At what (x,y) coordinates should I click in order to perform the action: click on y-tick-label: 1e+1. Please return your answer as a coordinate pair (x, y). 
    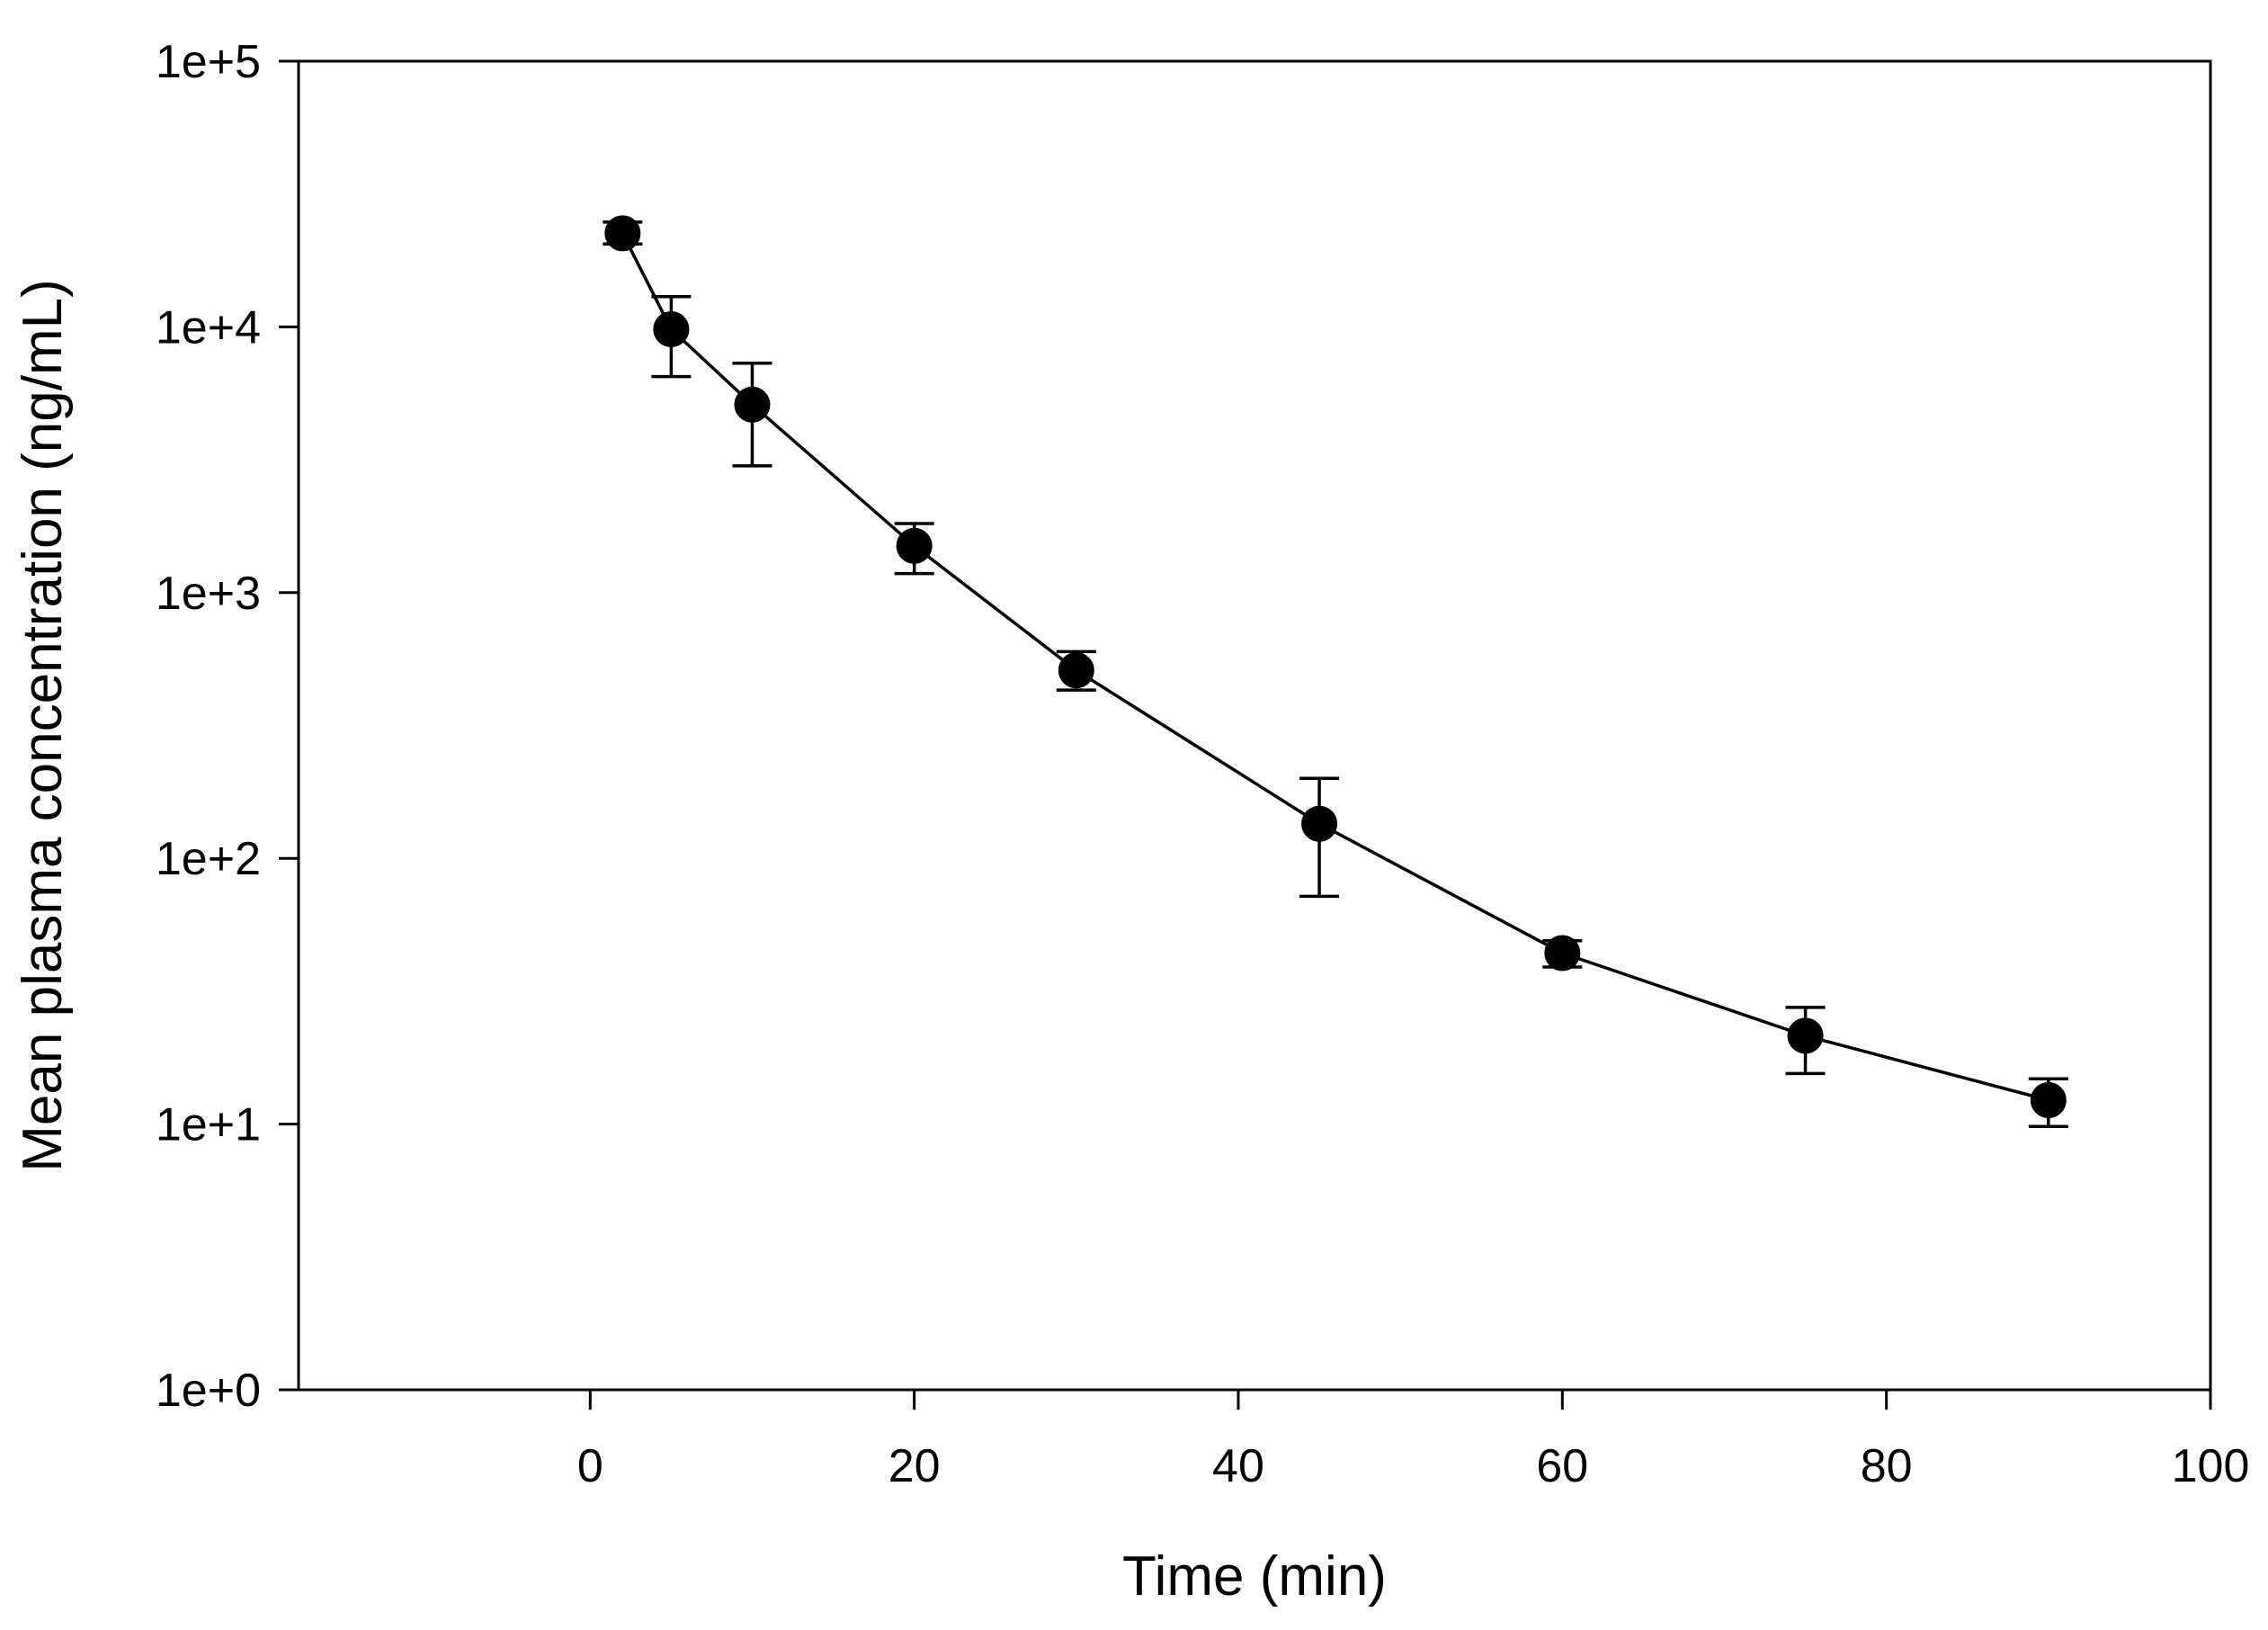
    Looking at the image, I should click on (209, 1125).